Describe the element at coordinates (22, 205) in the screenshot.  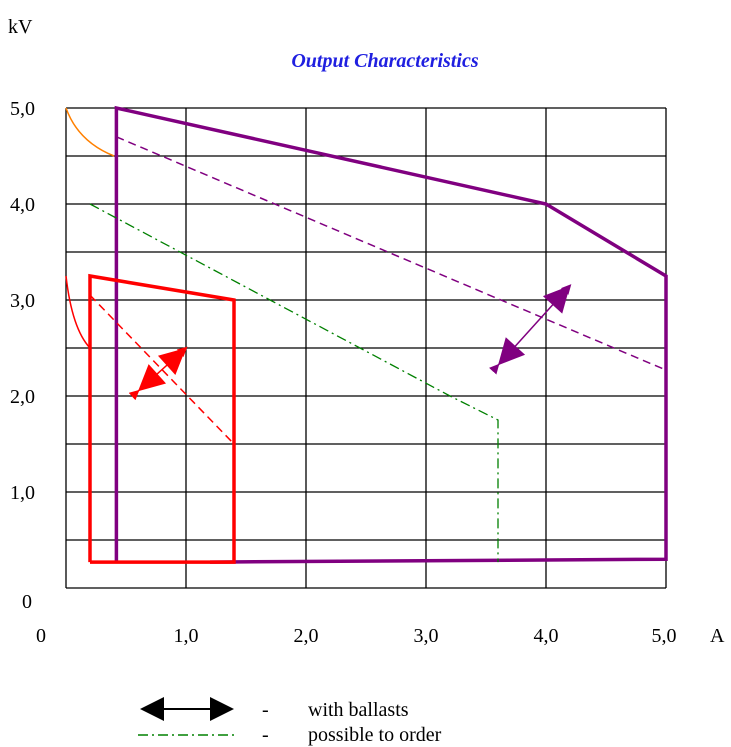
I see `y-tick-label: 4,0` at that location.